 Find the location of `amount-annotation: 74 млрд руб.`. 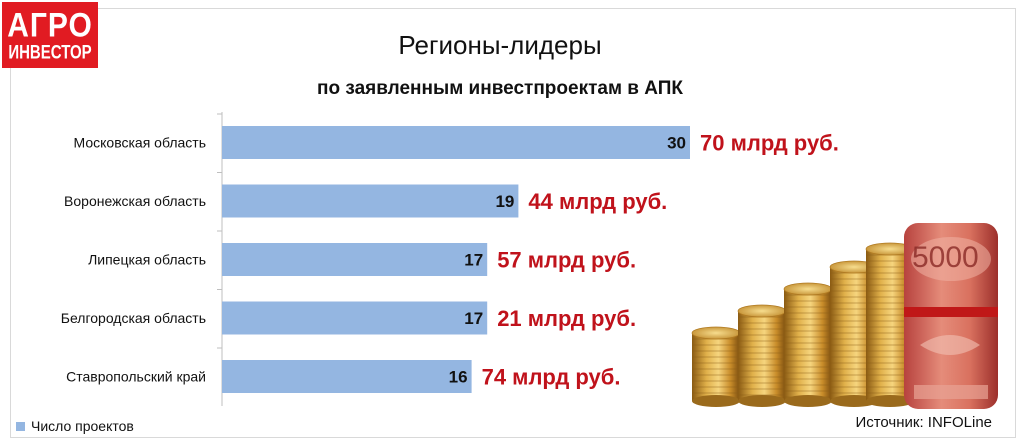

amount-annotation: 74 млрд руб. is located at coordinates (551, 377).